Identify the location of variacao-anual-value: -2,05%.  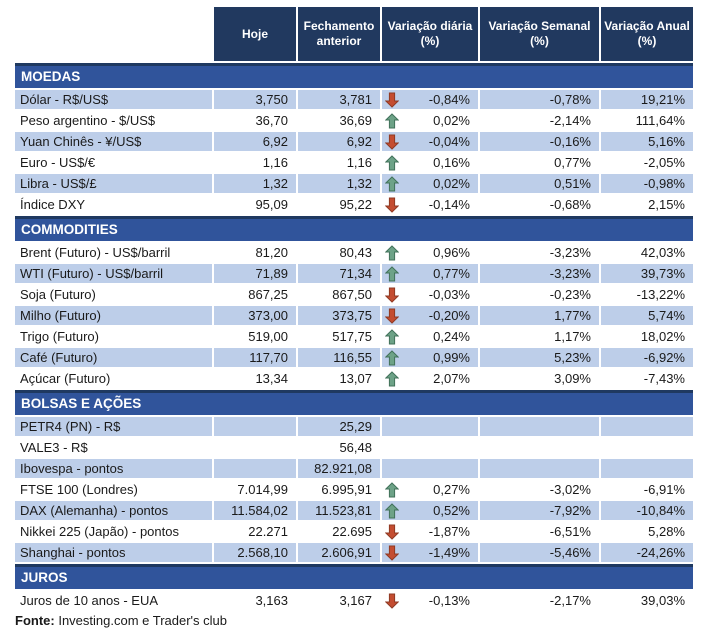
(646, 162).